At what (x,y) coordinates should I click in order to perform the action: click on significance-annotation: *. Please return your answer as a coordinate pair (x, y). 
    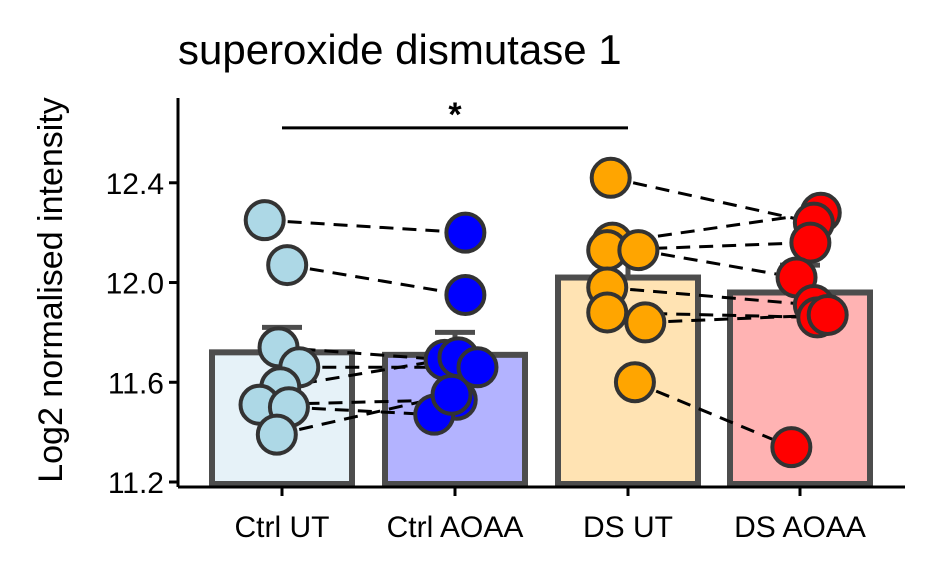
    Looking at the image, I should click on (455, 115).